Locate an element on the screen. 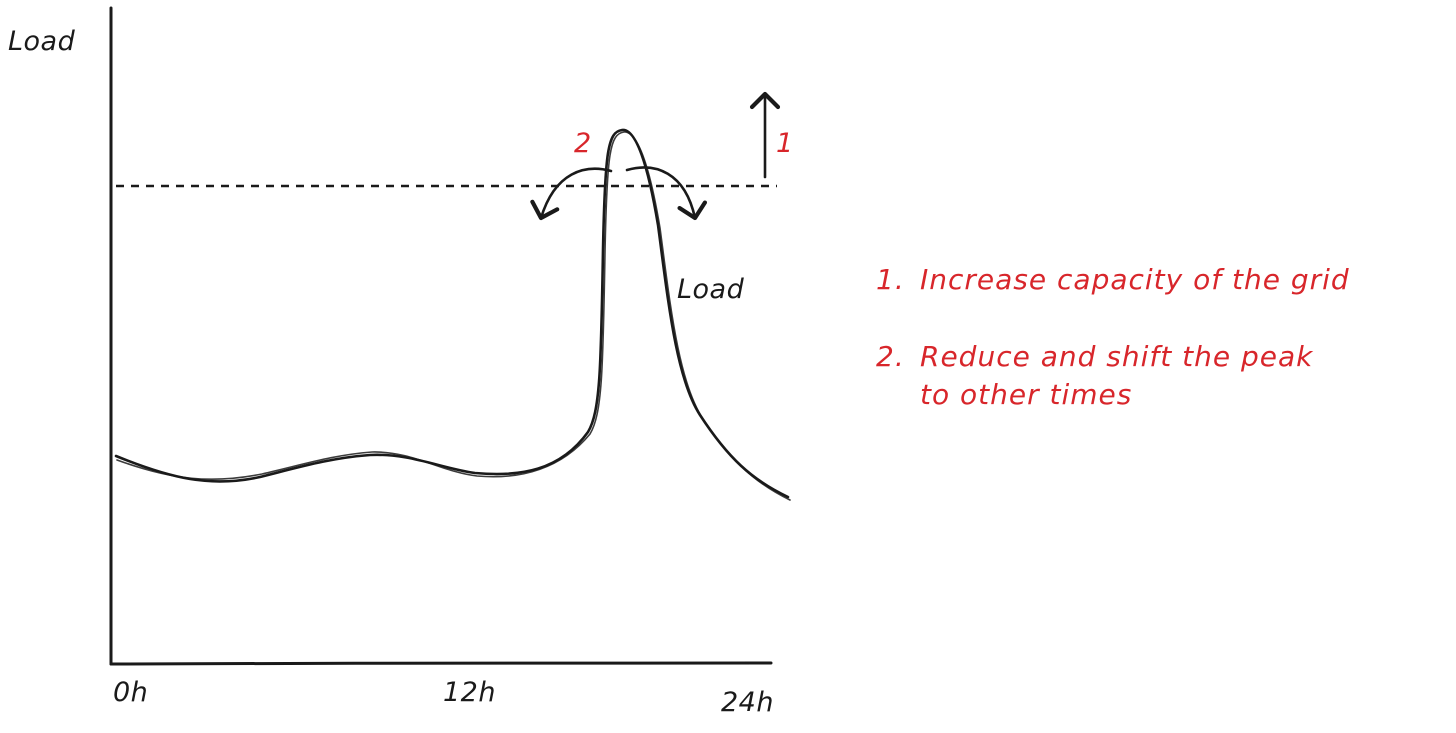 This screenshot has width=1456, height=733. shift-peak-left-arrow is located at coordinates (571, 194).